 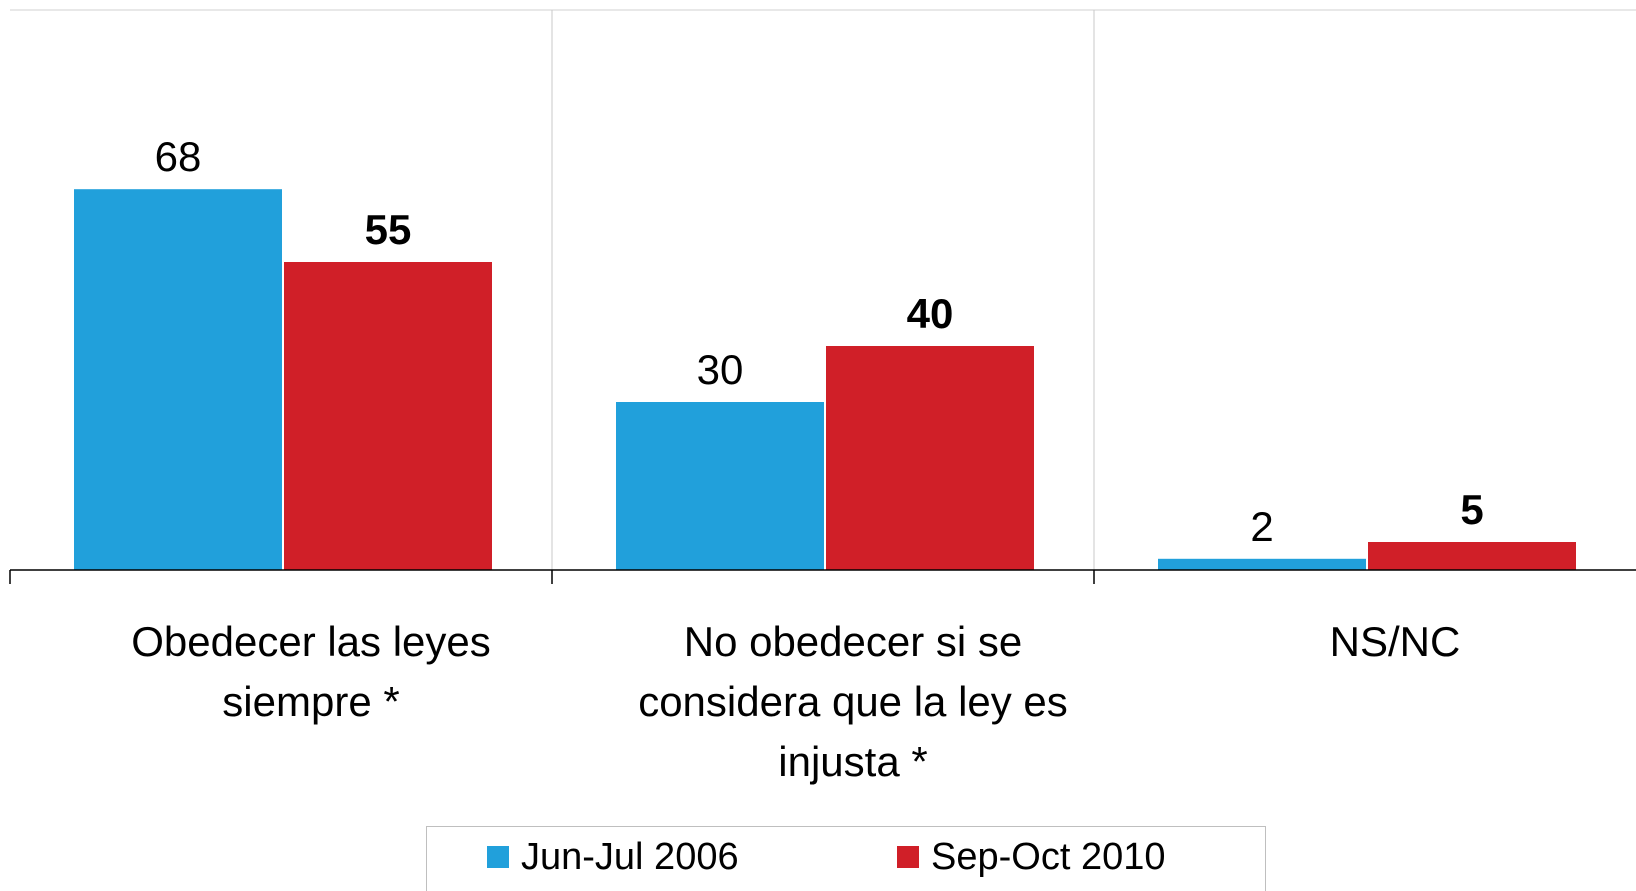 What do you see at coordinates (930, 313) in the screenshot?
I see `value-label: 40` at bounding box center [930, 313].